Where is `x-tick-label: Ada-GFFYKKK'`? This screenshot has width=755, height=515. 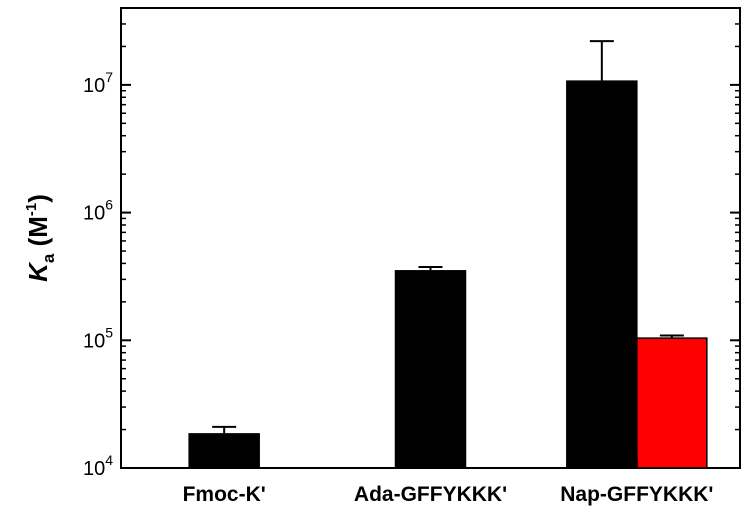
x-tick-label: Ada-GFFYKKK' is located at coordinates (430, 494).